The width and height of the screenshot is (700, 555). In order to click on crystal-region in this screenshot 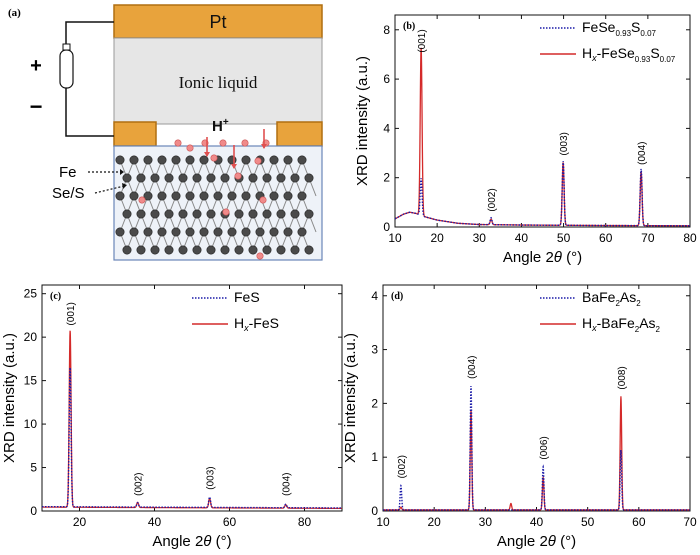, I will do `click(218, 203)`.